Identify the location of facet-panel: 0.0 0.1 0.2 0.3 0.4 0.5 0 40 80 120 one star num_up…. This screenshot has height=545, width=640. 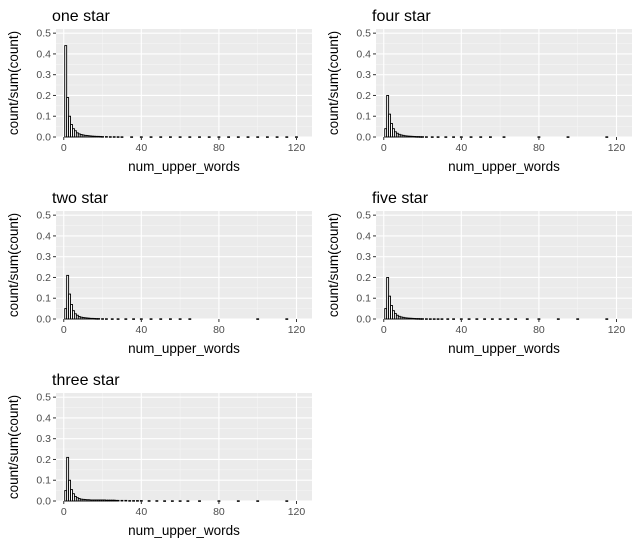
(159, 91).